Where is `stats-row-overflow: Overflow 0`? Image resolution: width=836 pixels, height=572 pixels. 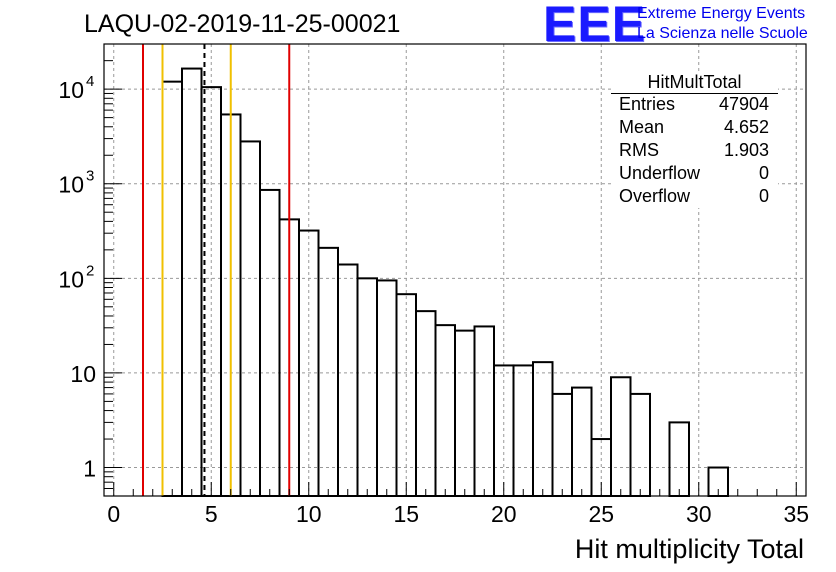 stats-row-overflow: Overflow 0 is located at coordinates (694, 197).